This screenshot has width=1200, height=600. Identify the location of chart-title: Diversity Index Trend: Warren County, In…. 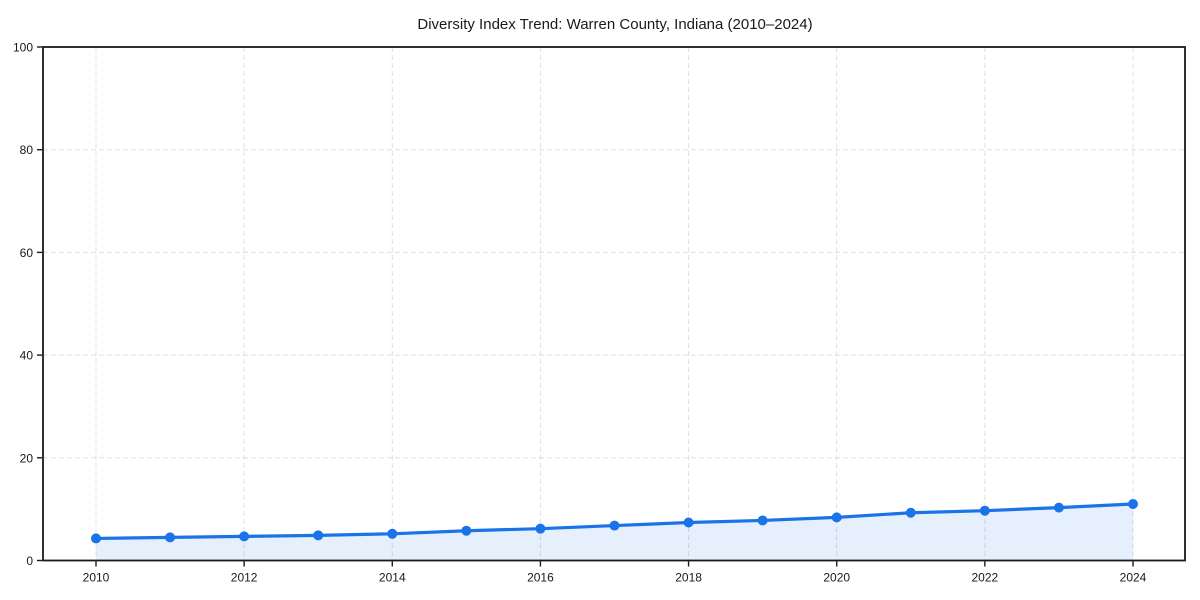
(614, 24).